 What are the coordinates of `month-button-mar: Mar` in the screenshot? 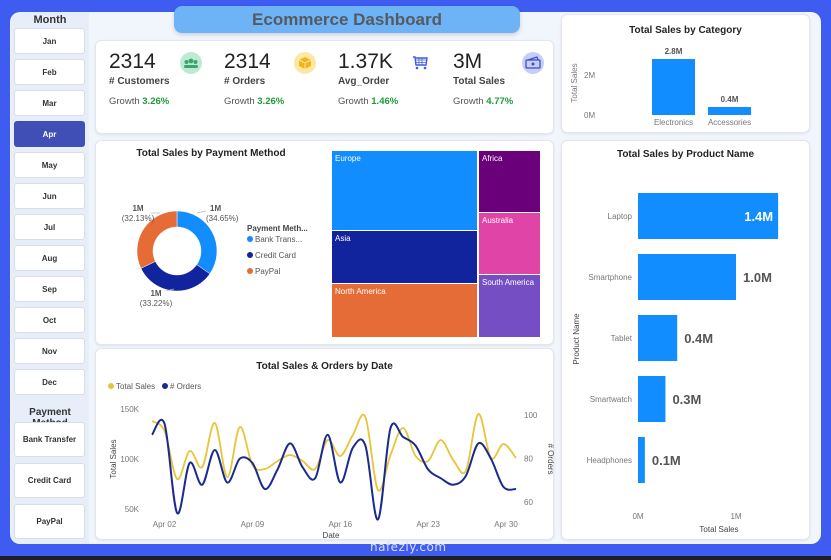 It's located at (49, 103).